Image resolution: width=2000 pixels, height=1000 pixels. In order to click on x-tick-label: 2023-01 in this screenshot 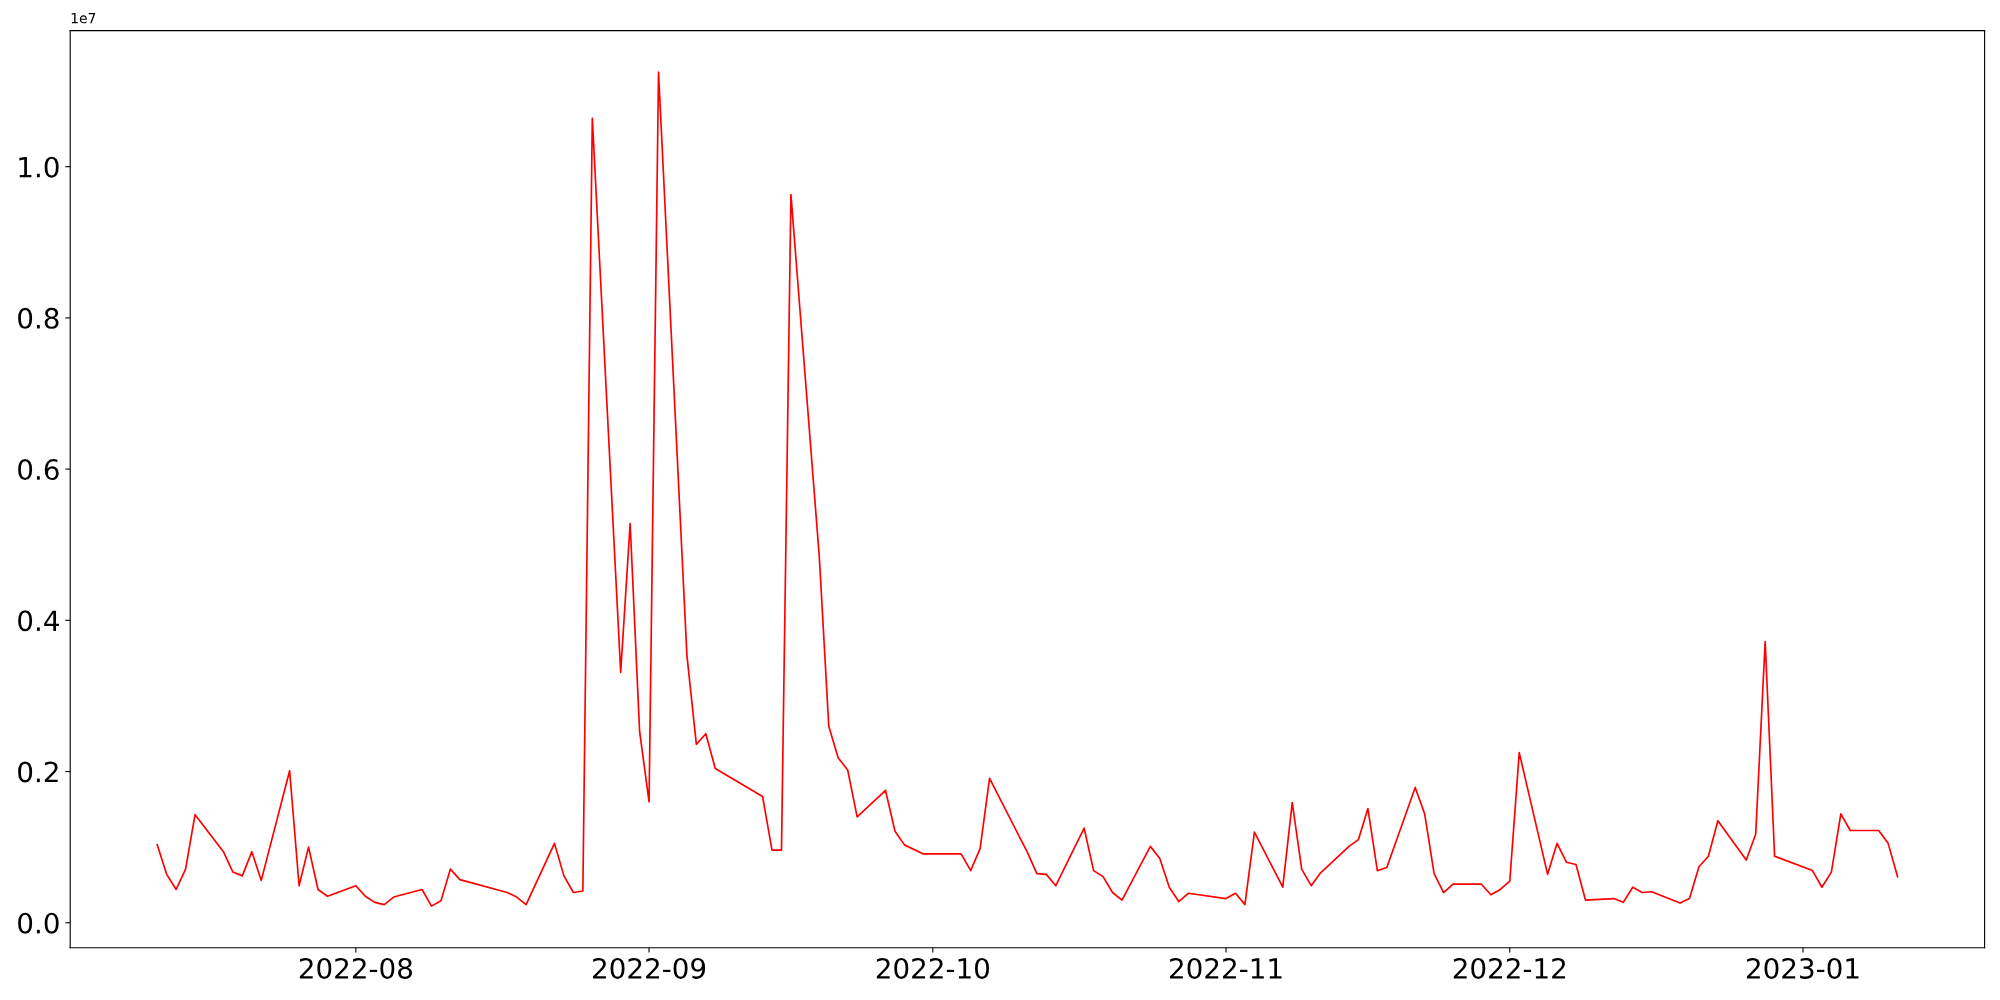, I will do `click(1803, 968)`.